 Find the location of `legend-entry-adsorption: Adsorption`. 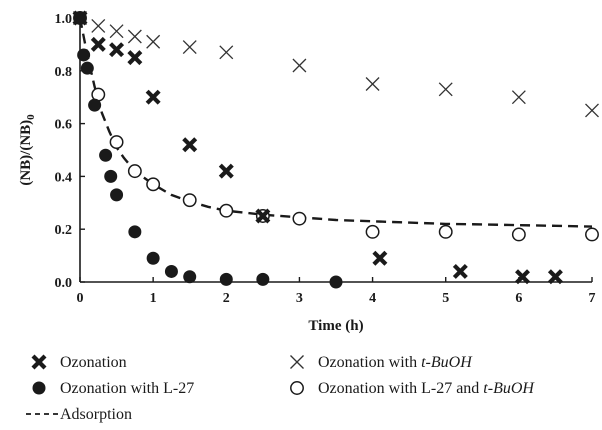

legend-entry-adsorption: Adsorption is located at coordinates (79, 414).